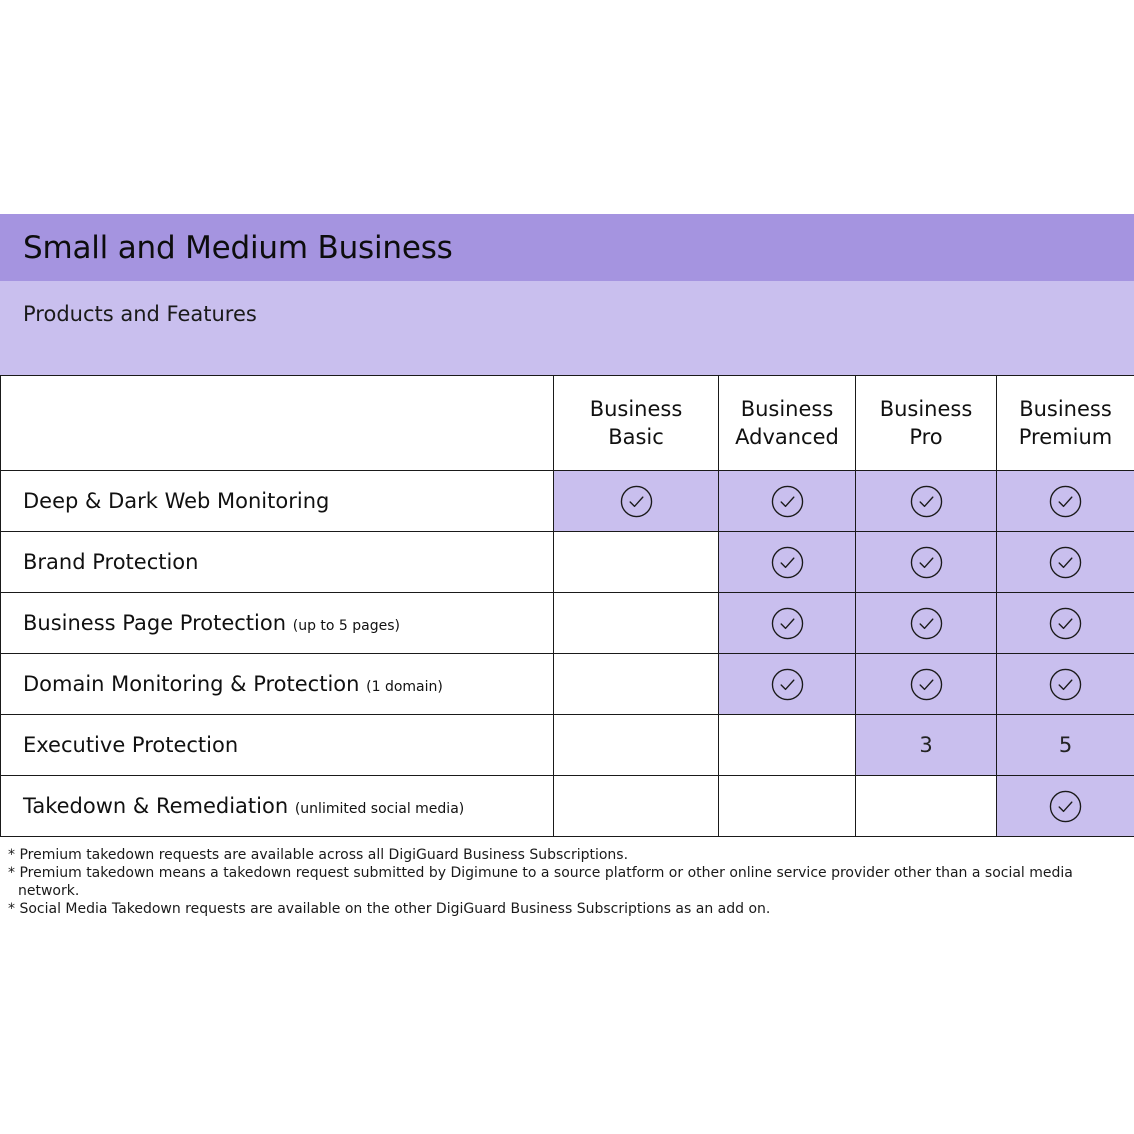  I want to click on column-header-business-premium: Business Premium, so click(1065, 423).